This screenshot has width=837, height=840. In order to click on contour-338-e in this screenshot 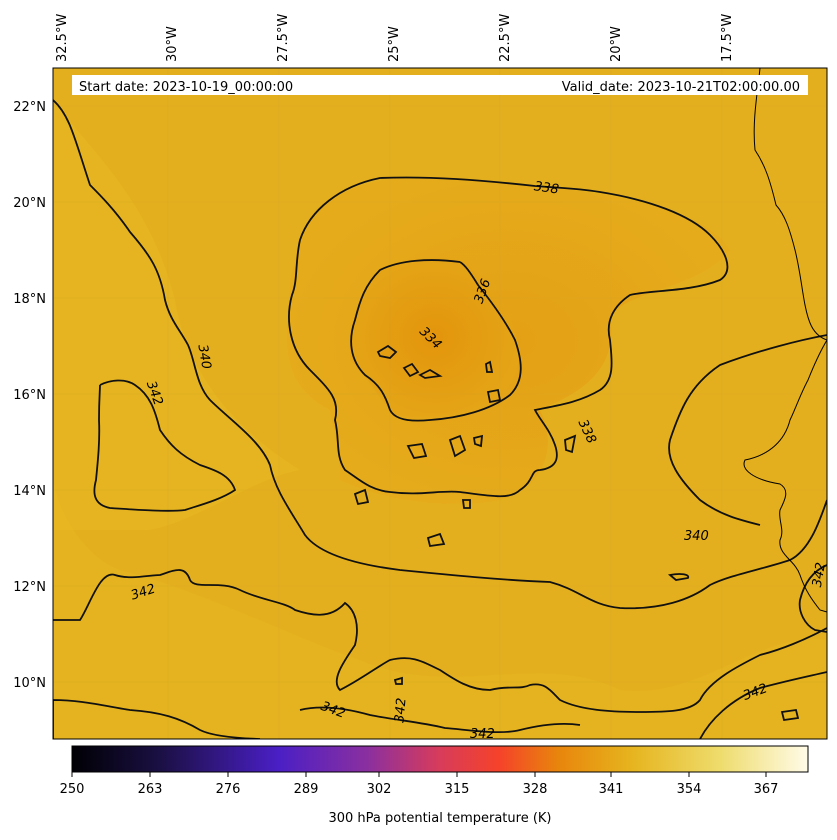, I will do `click(570, 444)`.